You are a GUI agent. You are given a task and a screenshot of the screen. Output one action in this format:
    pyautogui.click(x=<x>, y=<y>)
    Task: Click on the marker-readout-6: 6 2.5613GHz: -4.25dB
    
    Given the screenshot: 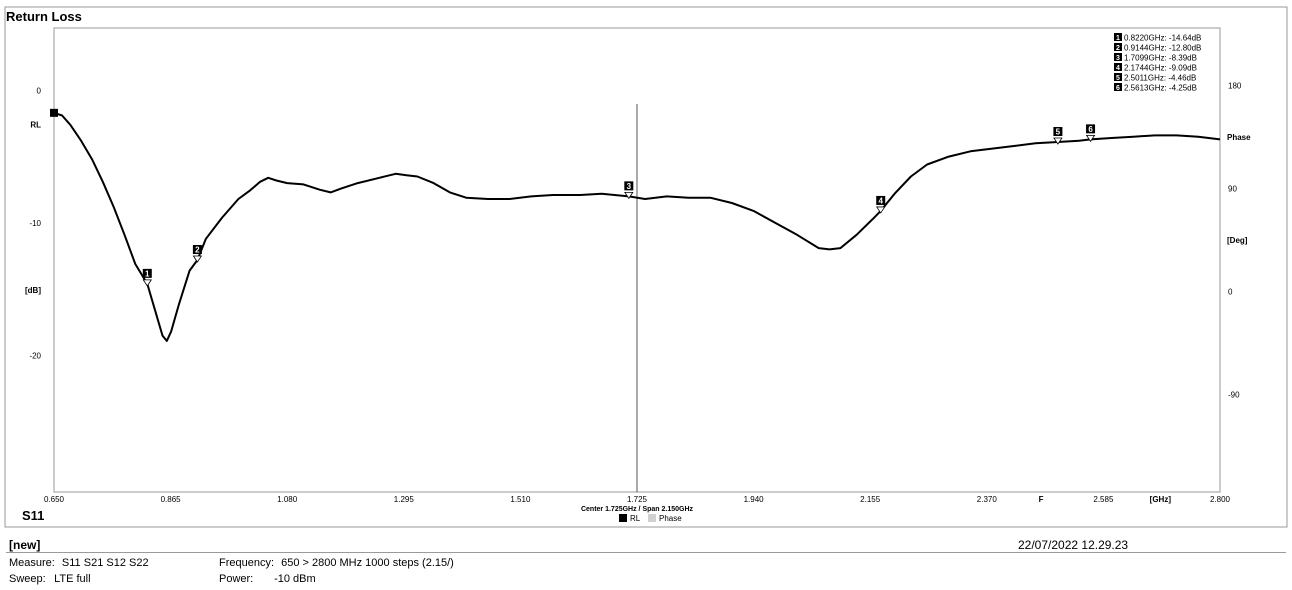 What is the action you would take?
    pyautogui.click(x=1155, y=88)
    